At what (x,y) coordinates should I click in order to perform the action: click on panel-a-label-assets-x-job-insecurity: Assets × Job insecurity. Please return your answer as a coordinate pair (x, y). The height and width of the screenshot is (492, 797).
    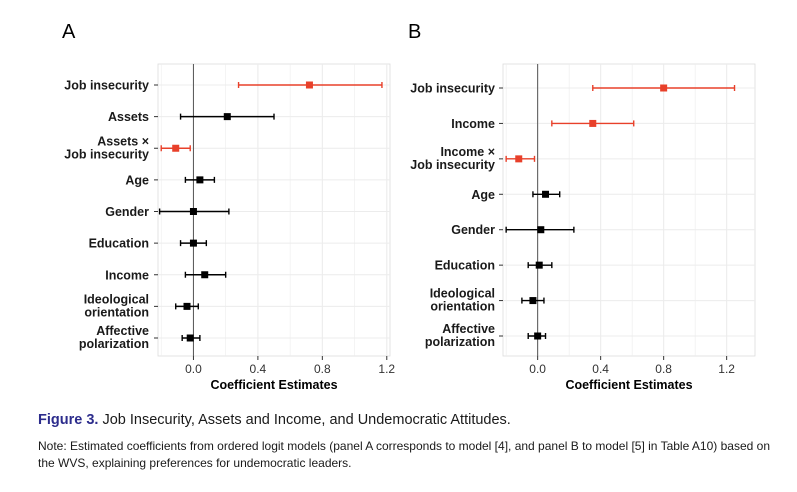
    Looking at the image, I should click on (106, 147).